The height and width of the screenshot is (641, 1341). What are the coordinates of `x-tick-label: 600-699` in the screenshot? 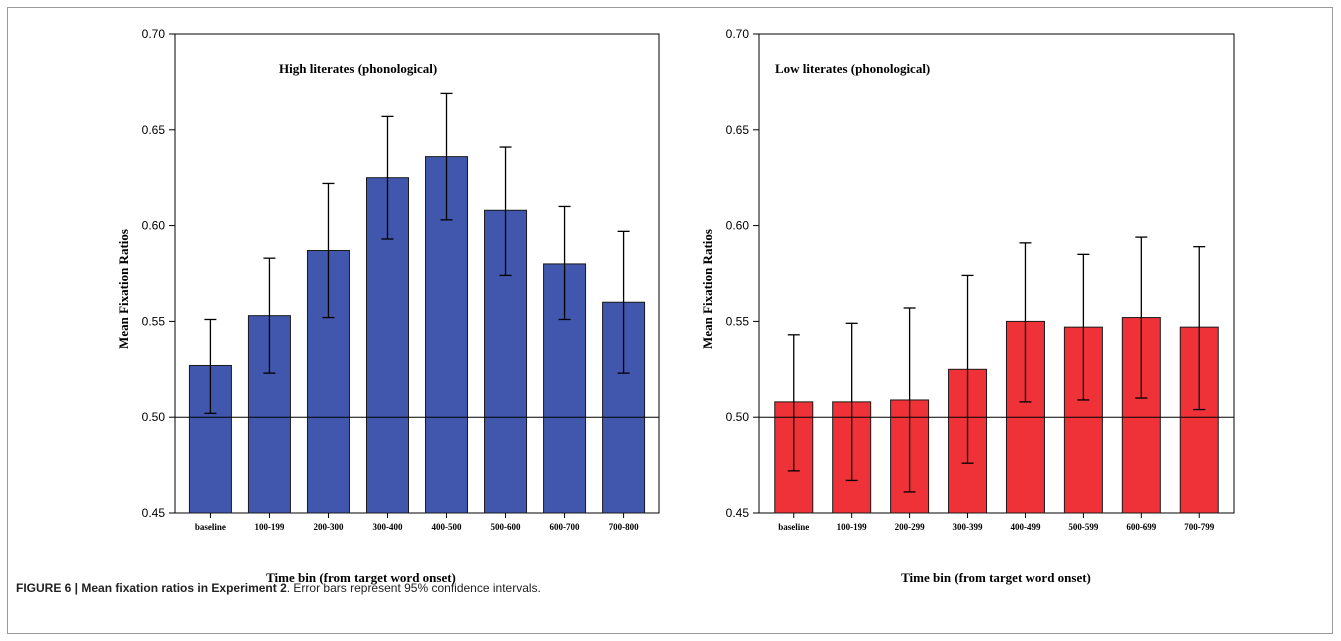 It's located at (1141, 527).